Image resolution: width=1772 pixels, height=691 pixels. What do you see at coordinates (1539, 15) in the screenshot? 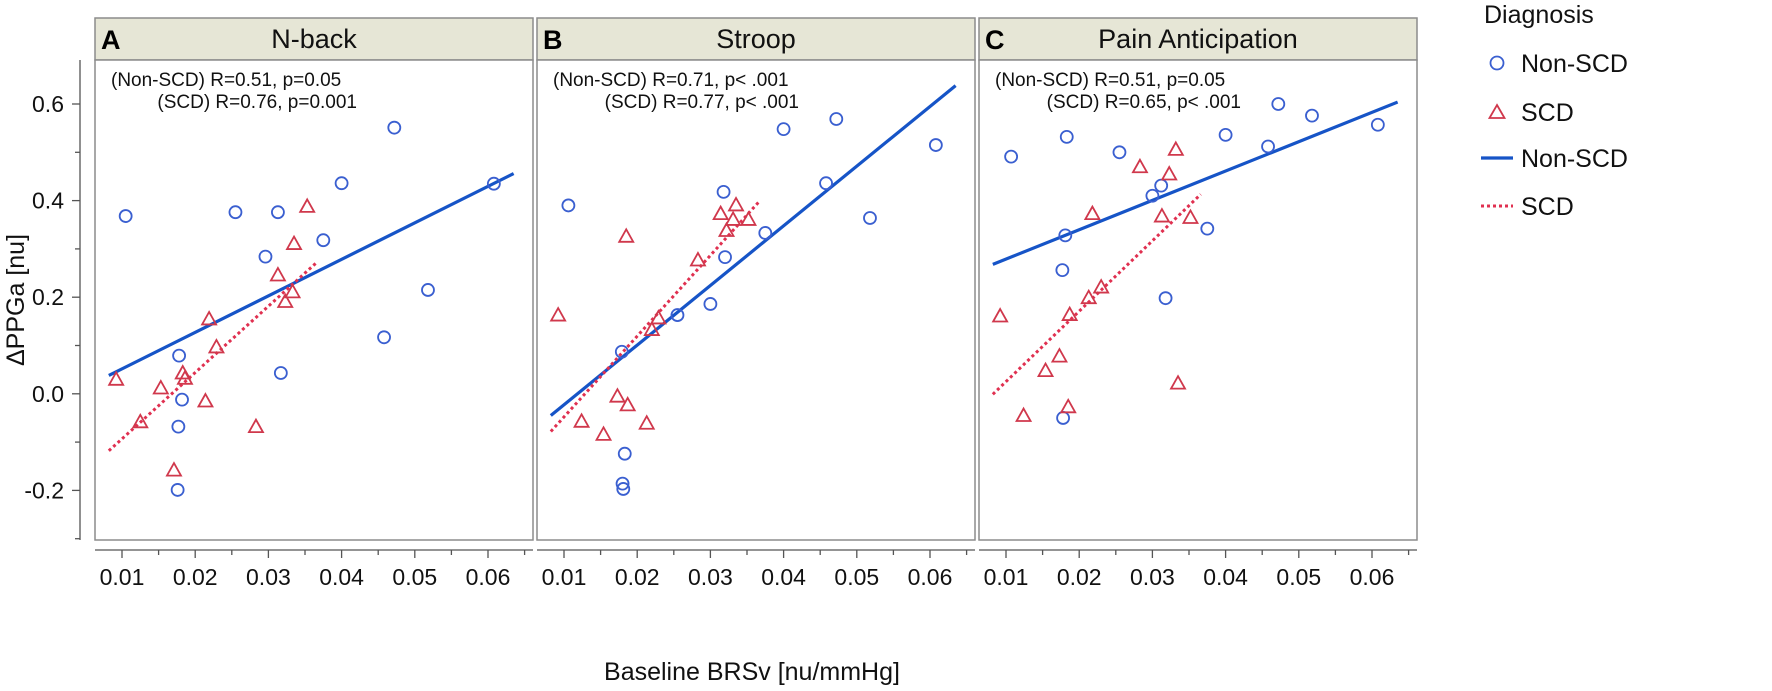
I see `legend-title: Diagnosis` at bounding box center [1539, 15].